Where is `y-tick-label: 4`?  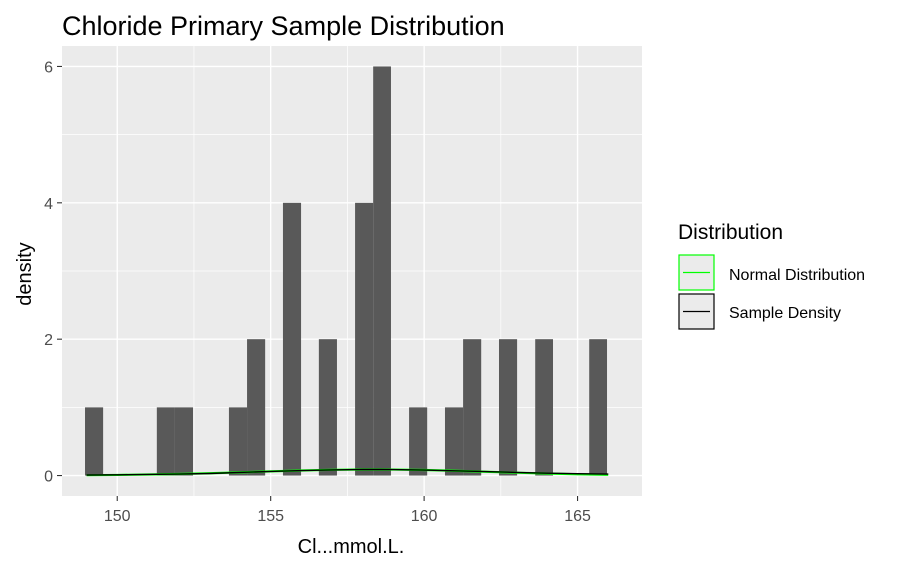
y-tick-label: 4 is located at coordinates (48, 204).